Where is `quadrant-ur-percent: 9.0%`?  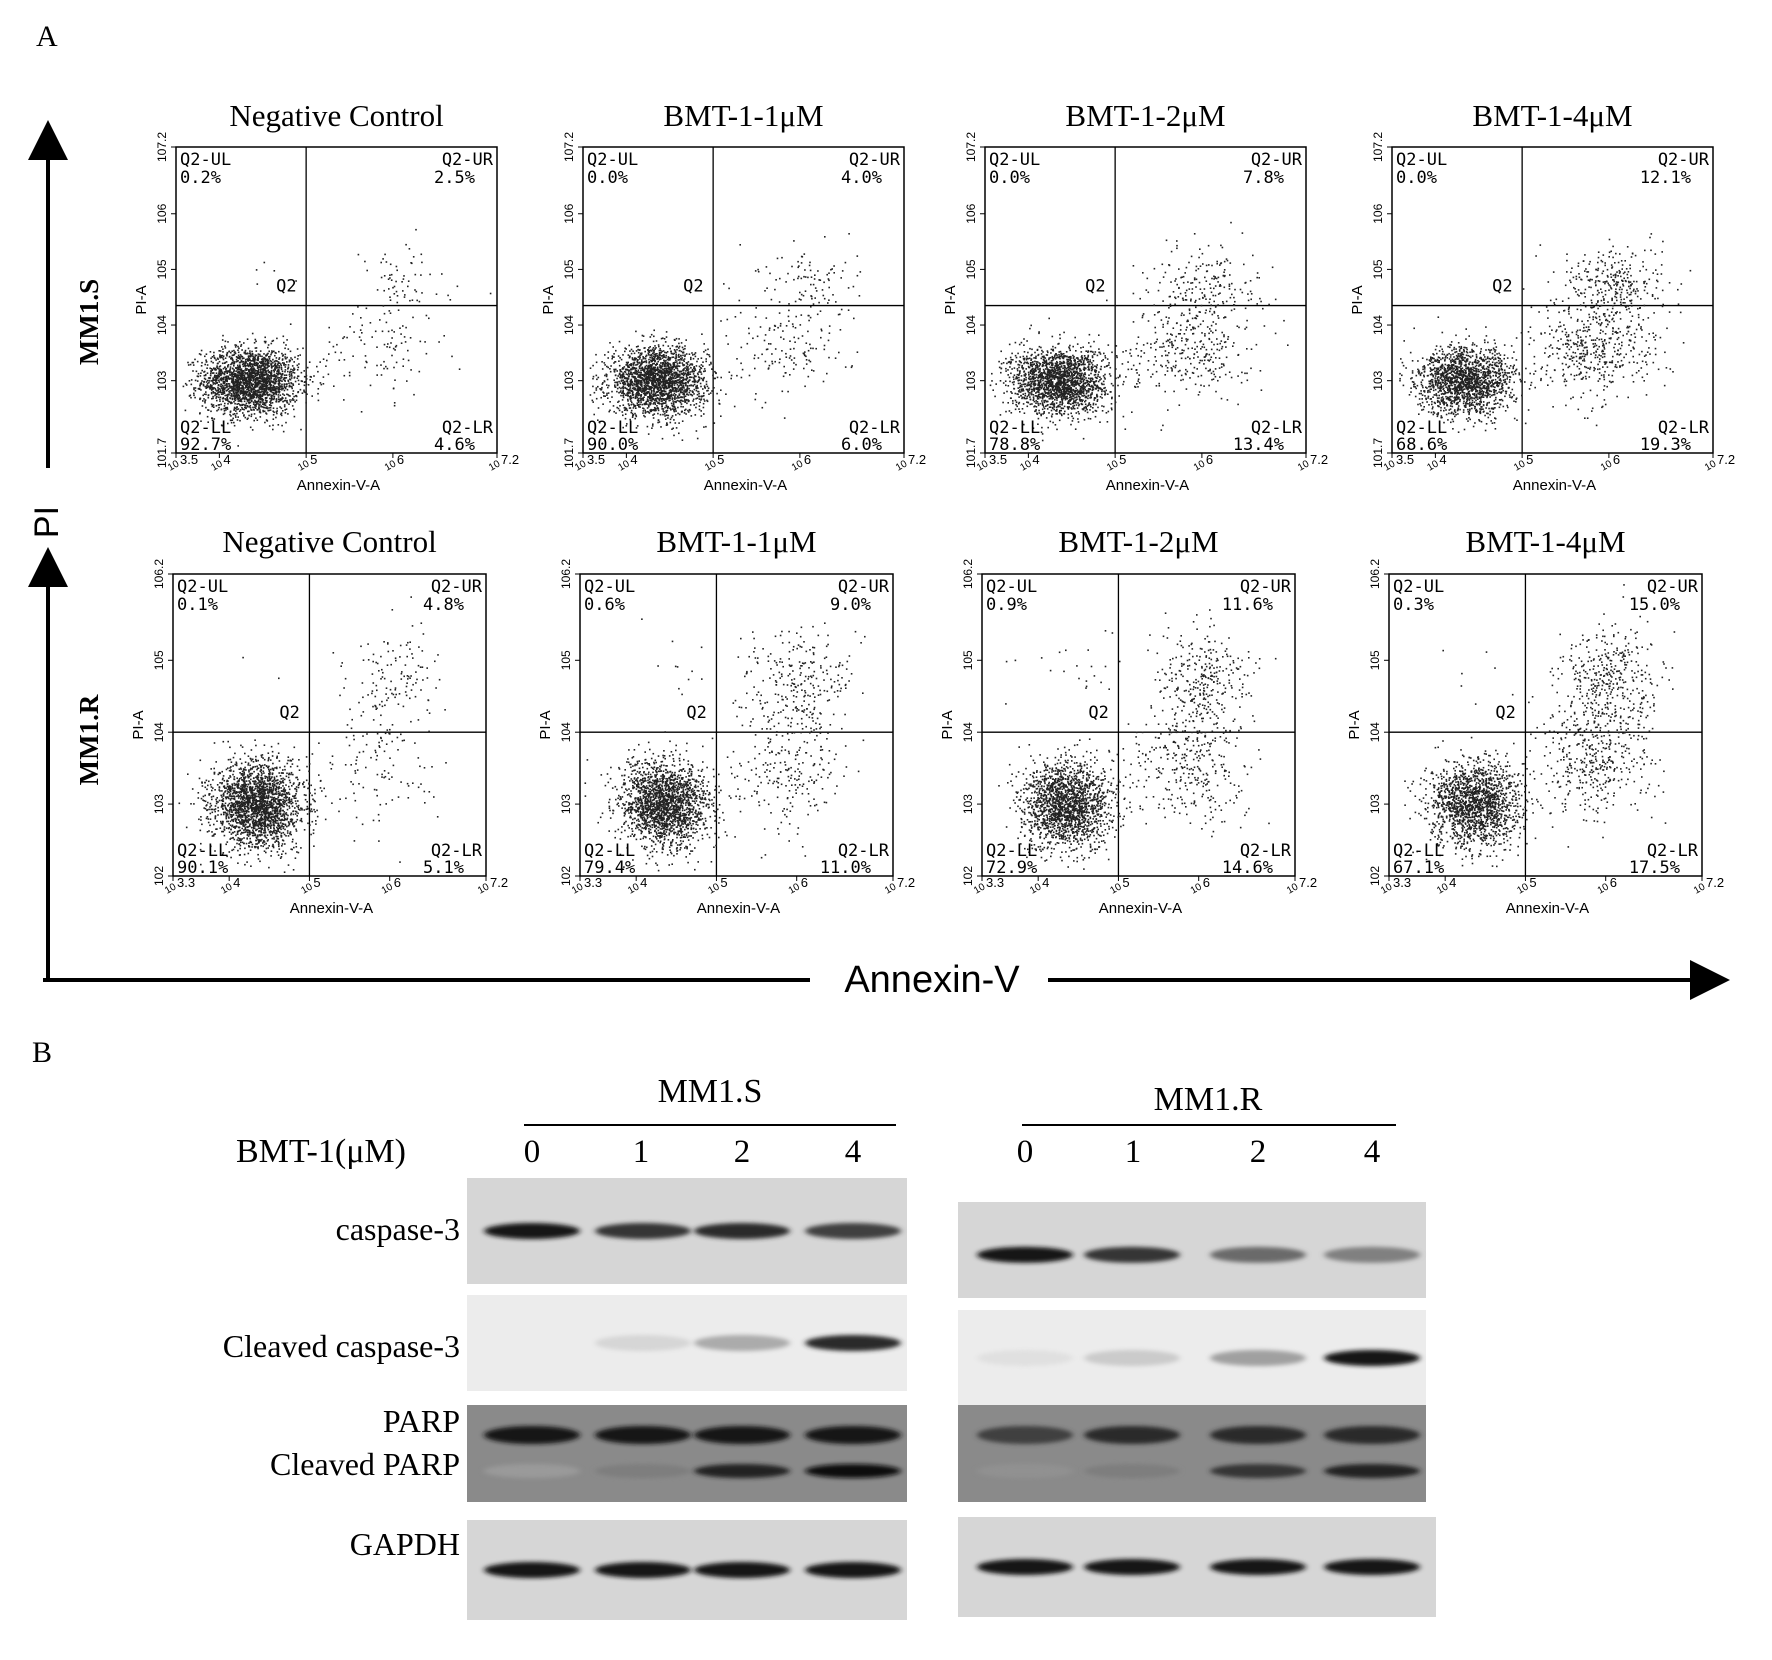
quadrant-ur-percent: 9.0% is located at coordinates (850, 605).